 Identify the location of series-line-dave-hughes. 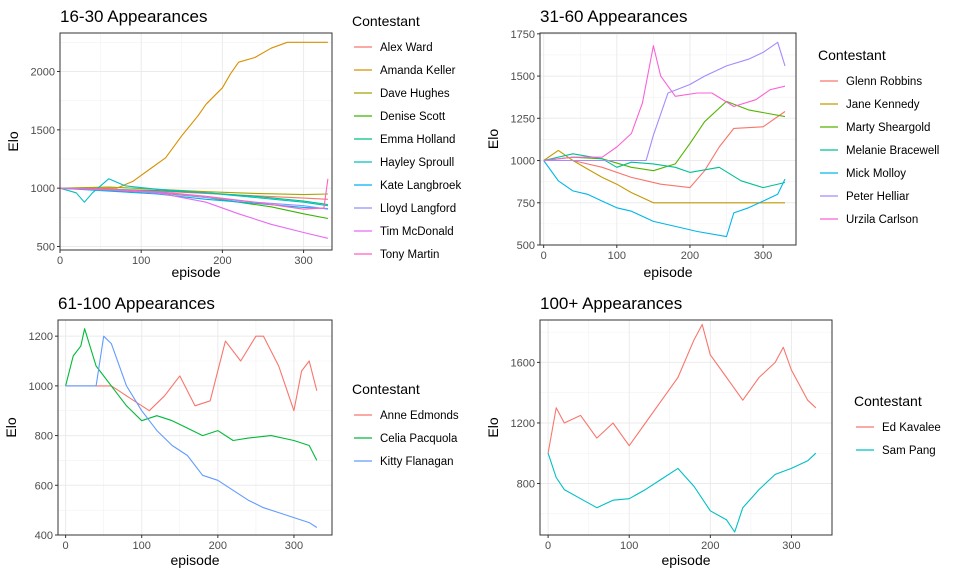
(193, 191).